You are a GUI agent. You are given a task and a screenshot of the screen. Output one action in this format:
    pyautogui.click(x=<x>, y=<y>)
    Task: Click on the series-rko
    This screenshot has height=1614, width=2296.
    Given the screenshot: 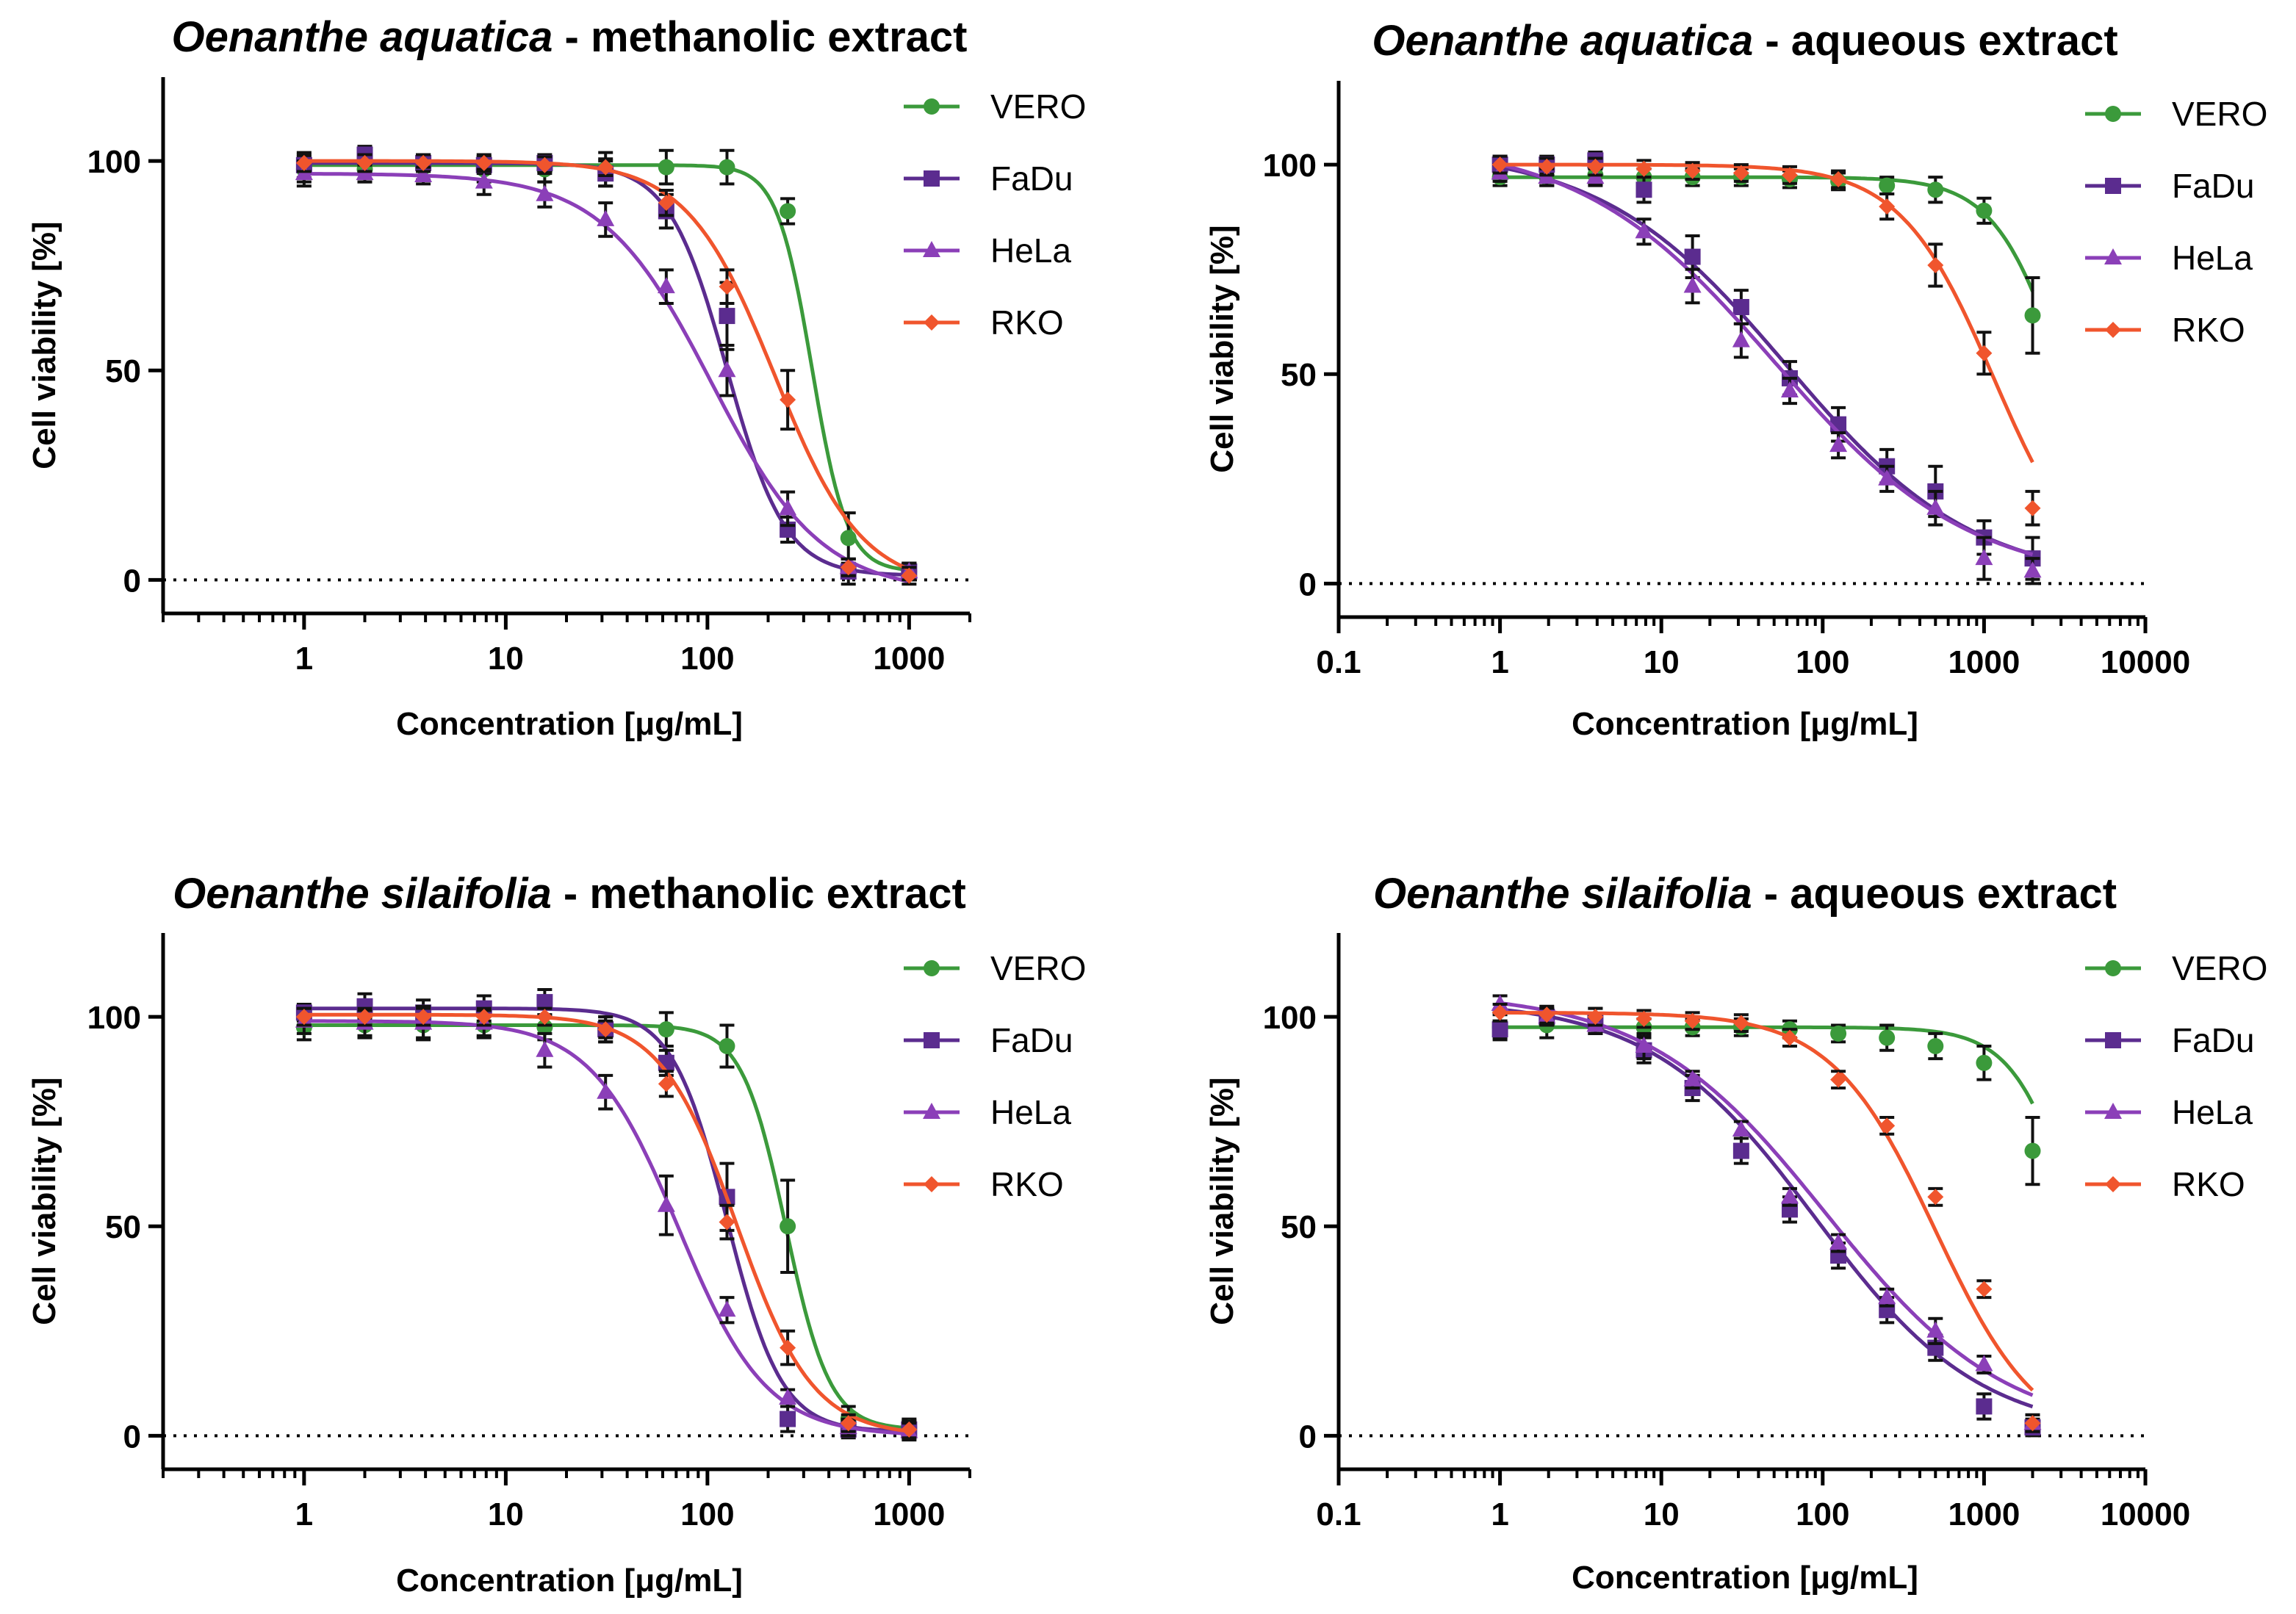 What is the action you would take?
    pyautogui.click(x=606, y=1223)
    